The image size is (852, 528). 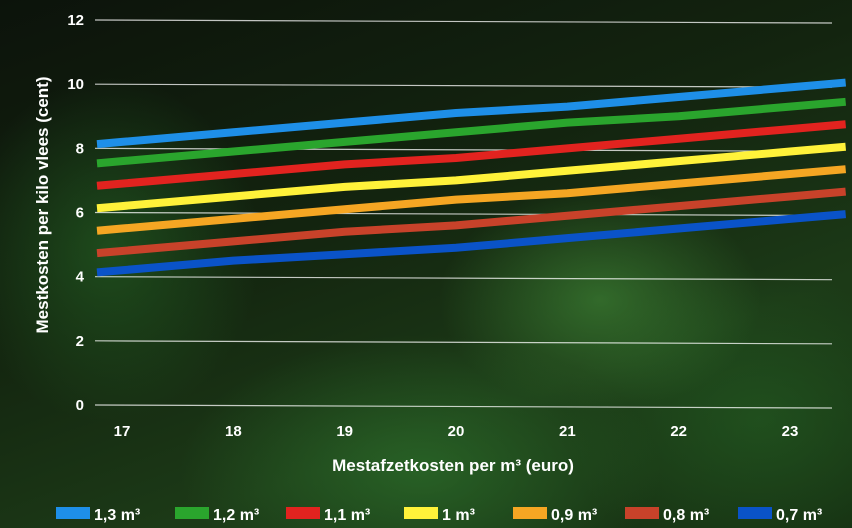 I want to click on y-tick-label: 6, so click(x=80, y=213).